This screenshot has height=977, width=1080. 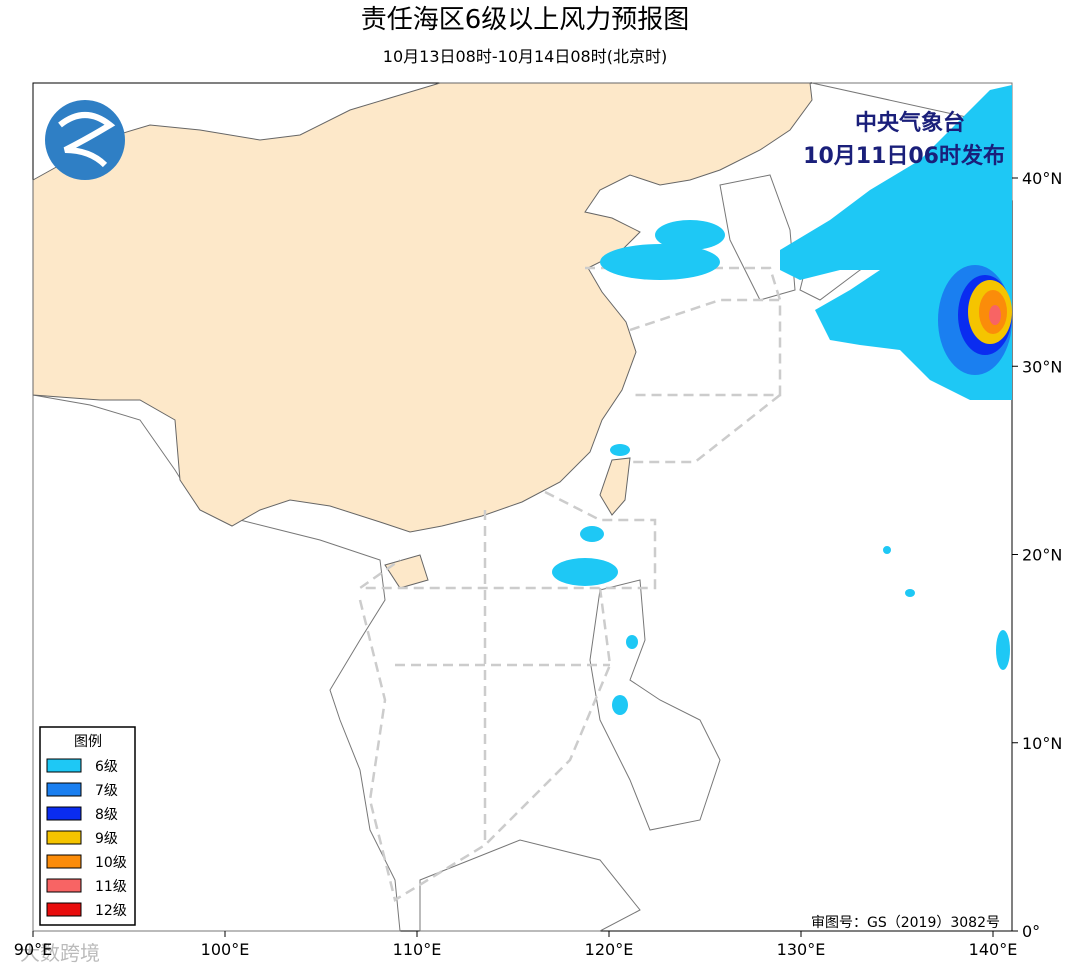 What do you see at coordinates (1042, 178) in the screenshot?
I see `y-tick-label: 40°N` at bounding box center [1042, 178].